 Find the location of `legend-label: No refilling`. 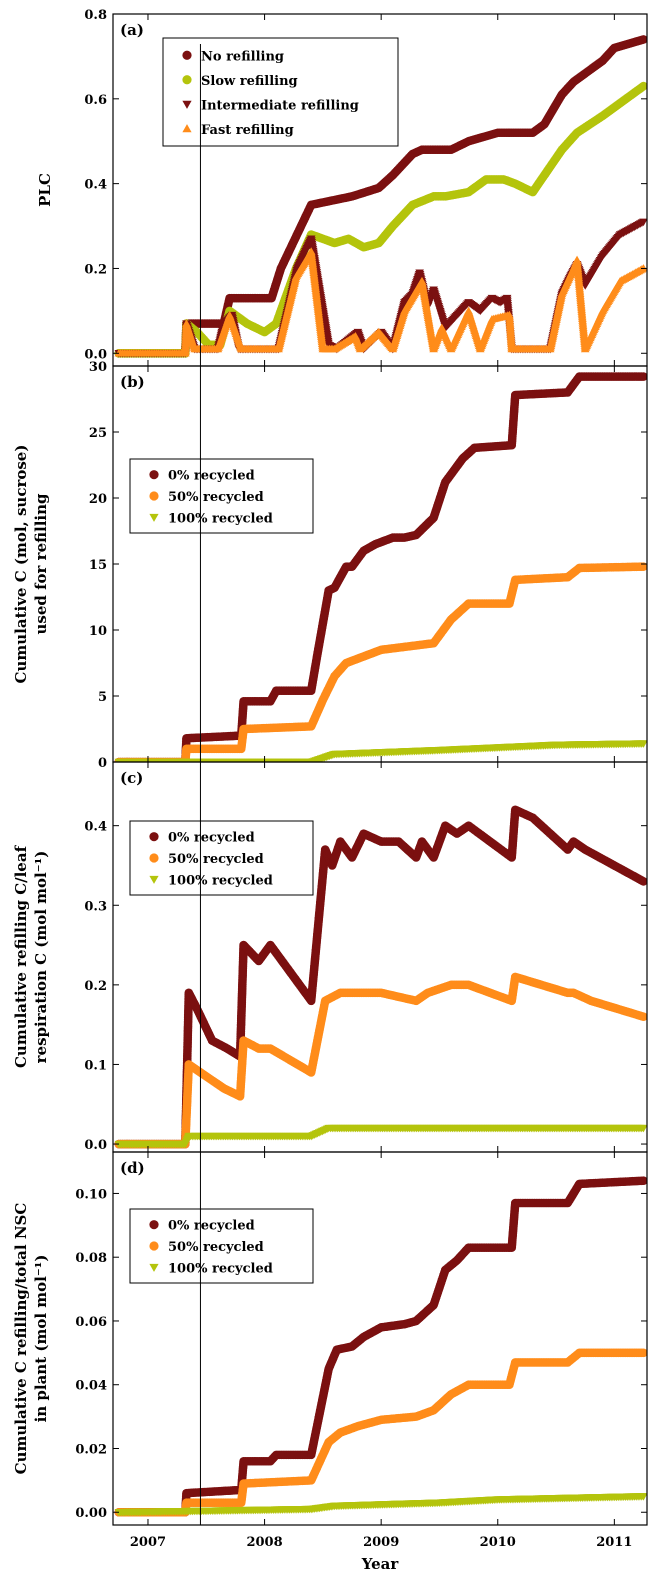

legend-label: No refilling is located at coordinates (242, 56).